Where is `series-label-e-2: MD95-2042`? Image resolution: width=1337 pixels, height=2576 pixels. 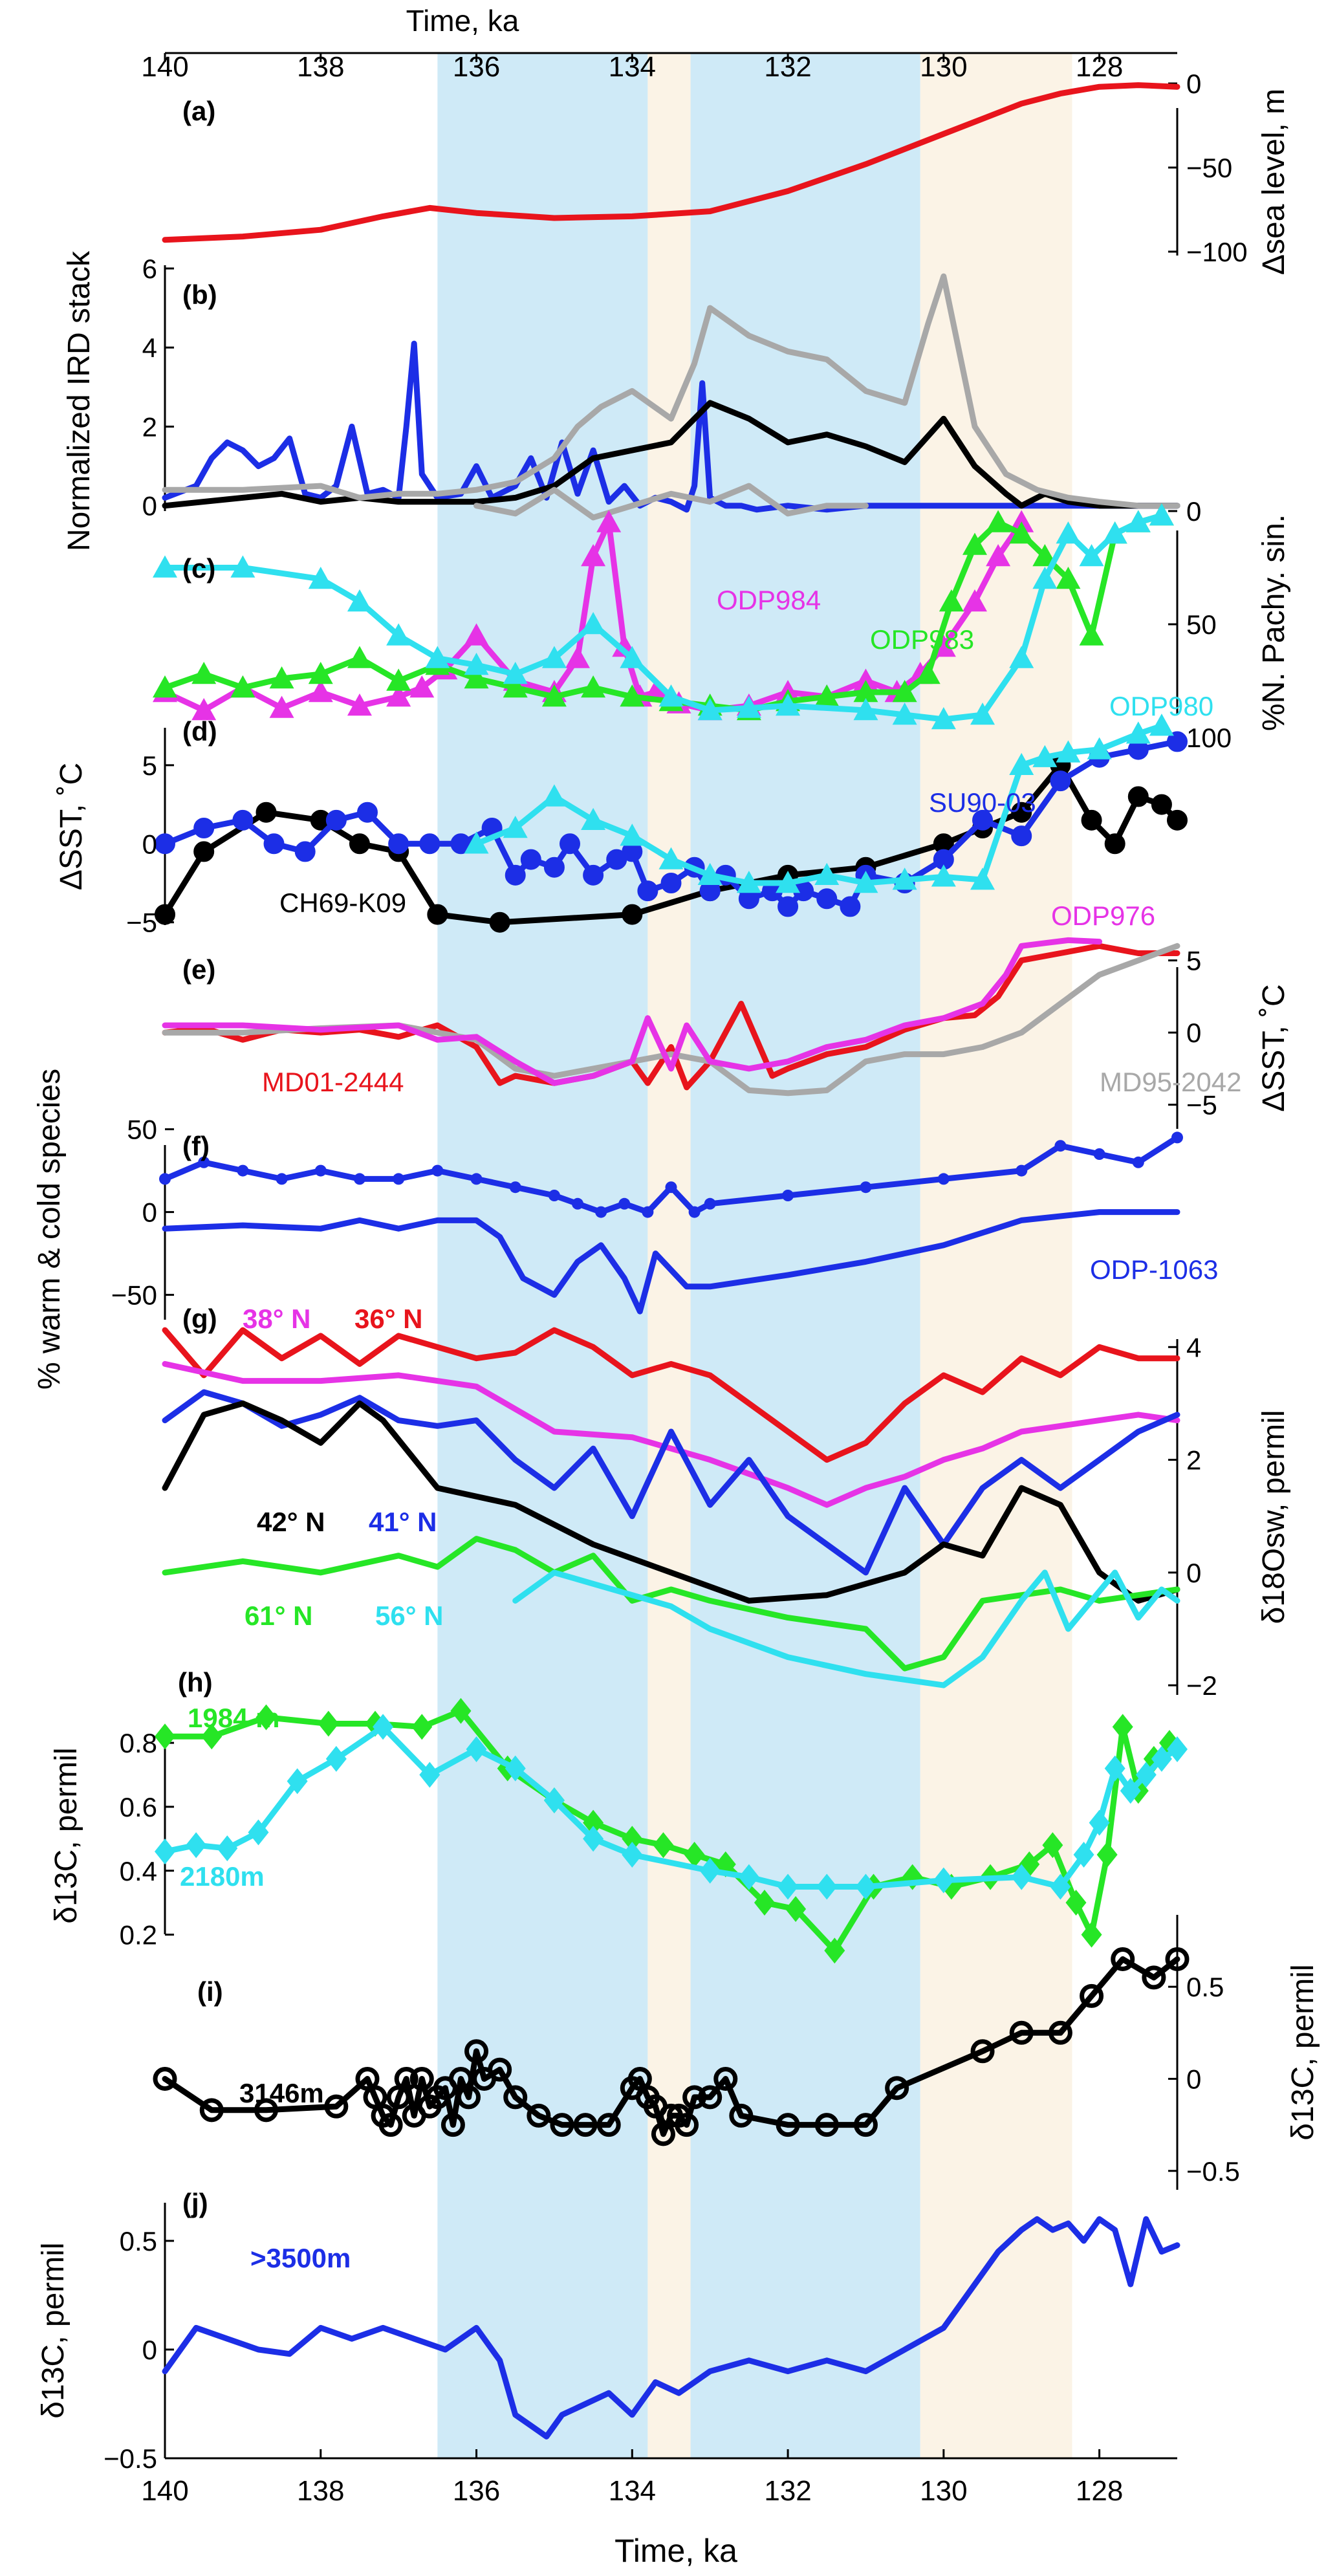
series-label-e-2: MD95-2042 is located at coordinates (1171, 1082).